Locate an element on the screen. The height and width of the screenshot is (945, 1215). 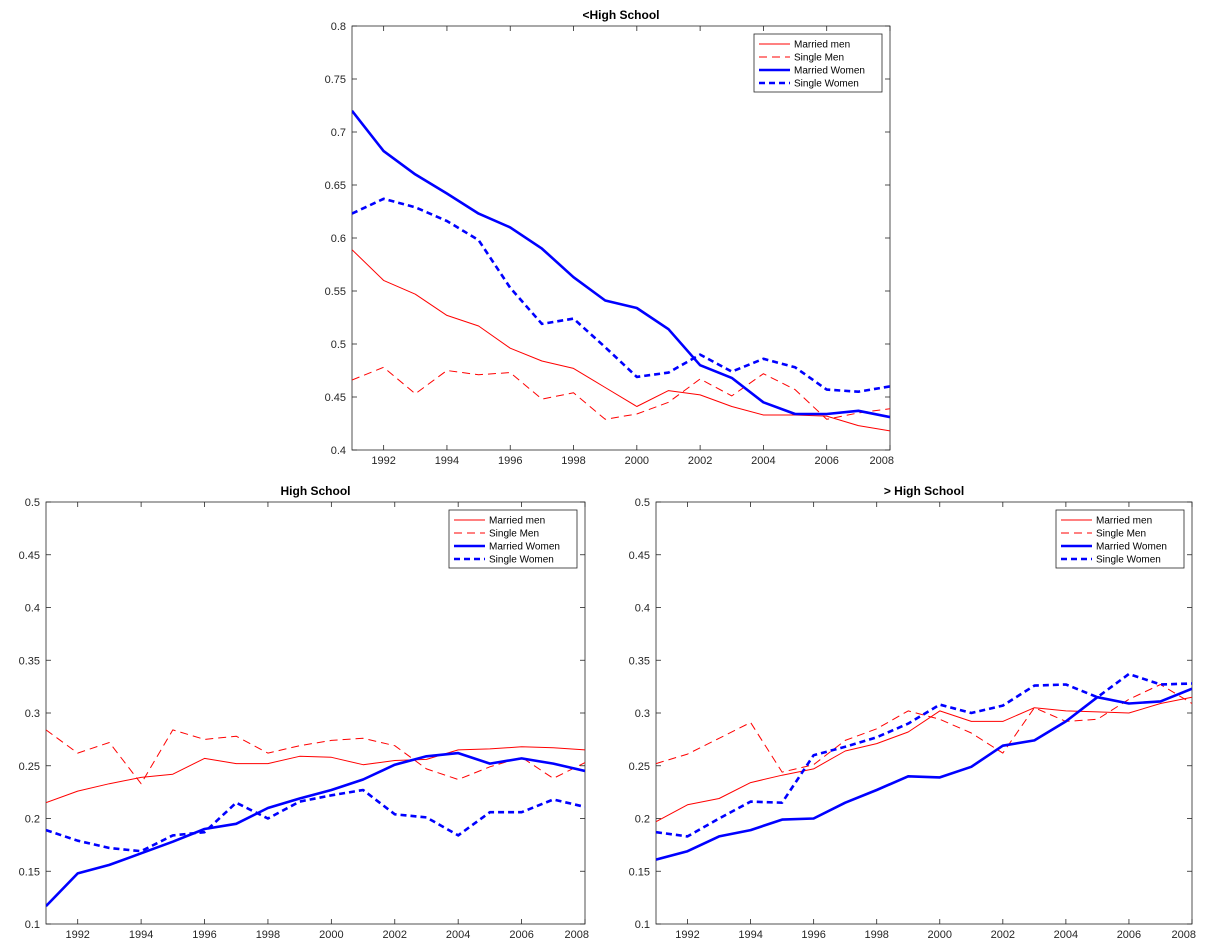
chart-title: High School is located at coordinates (316, 491).